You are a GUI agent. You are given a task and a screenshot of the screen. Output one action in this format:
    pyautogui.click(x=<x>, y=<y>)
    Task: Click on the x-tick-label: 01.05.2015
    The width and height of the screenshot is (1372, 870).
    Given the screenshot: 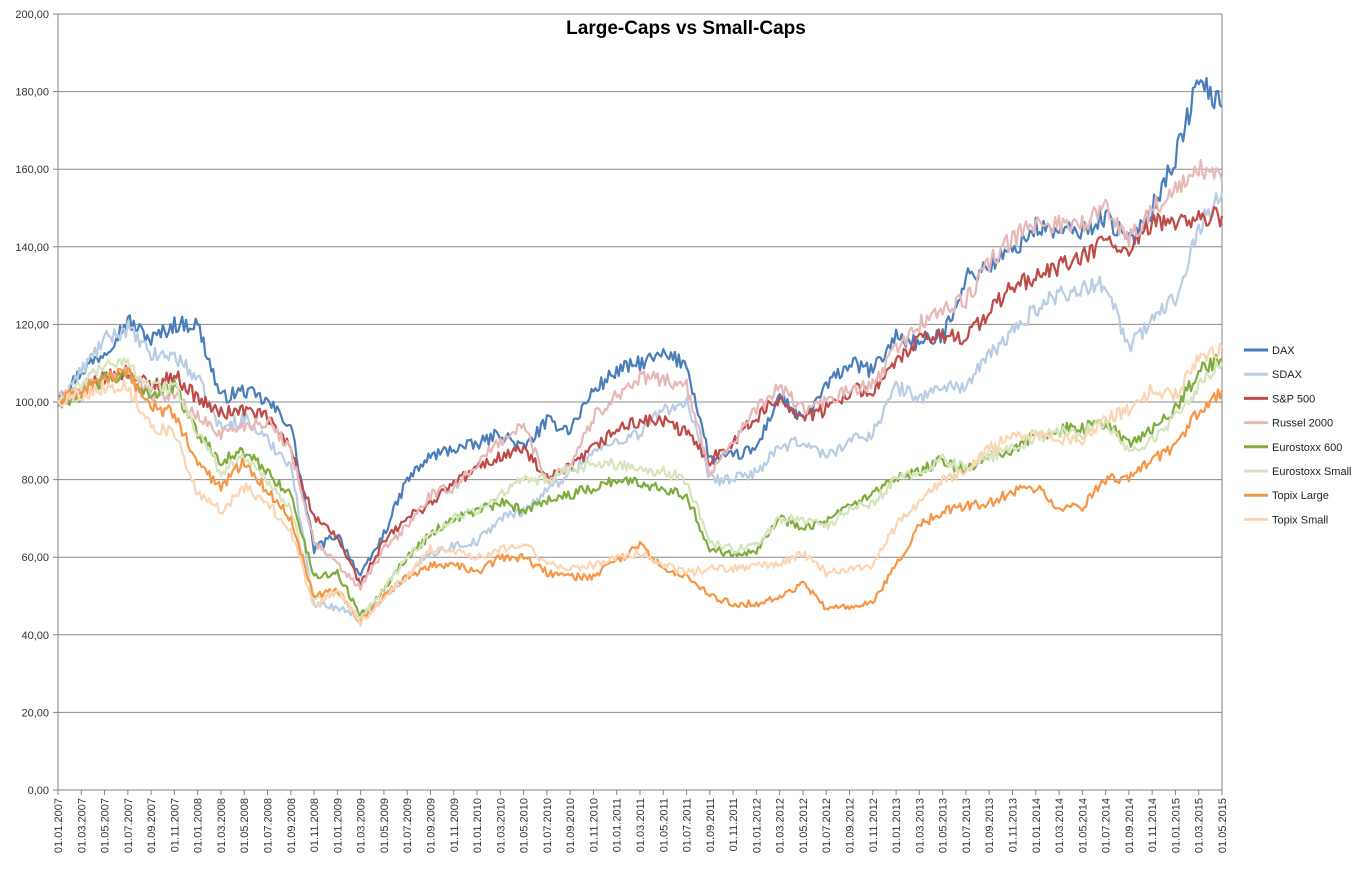 What is the action you would take?
    pyautogui.click(x=1223, y=825)
    